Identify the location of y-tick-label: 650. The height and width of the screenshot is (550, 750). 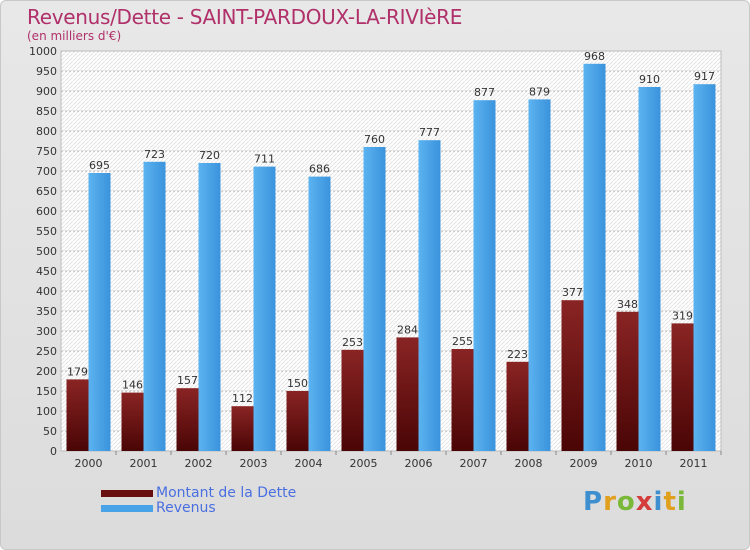
(46, 191).